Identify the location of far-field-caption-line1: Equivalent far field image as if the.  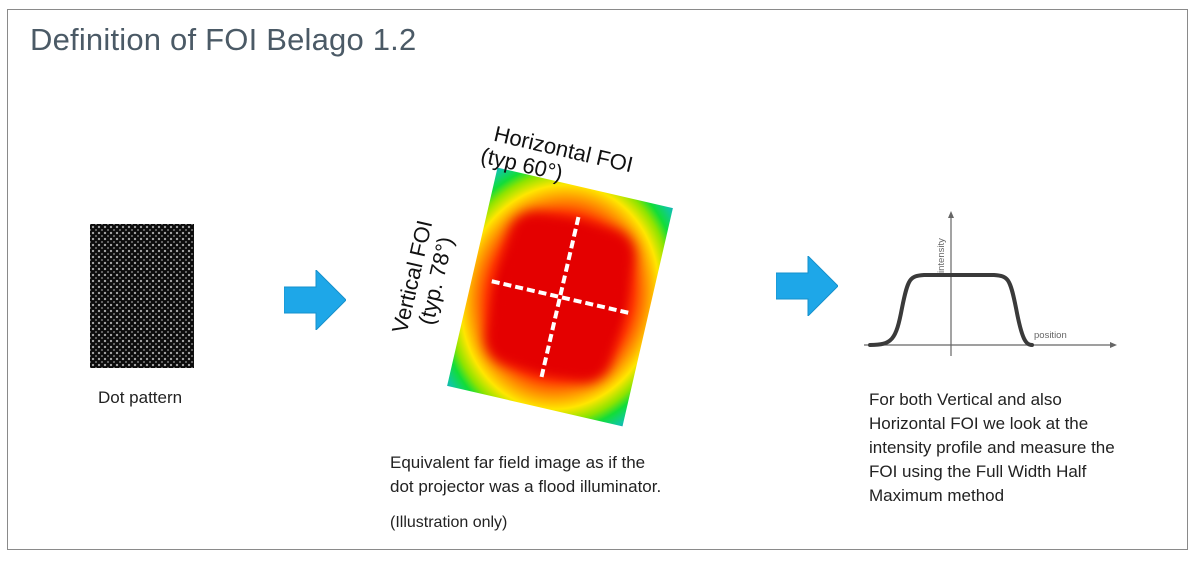
(518, 462).